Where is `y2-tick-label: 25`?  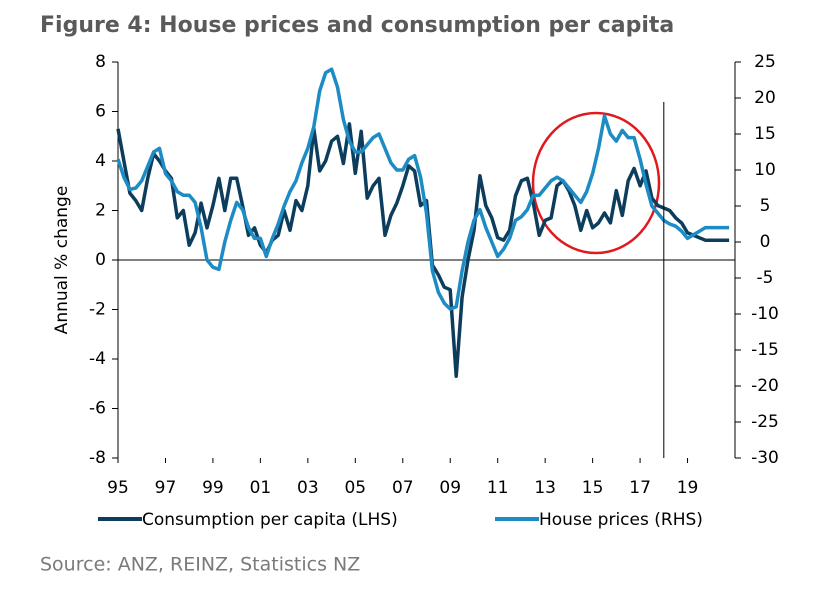
y2-tick-label: 25 is located at coordinates (765, 62).